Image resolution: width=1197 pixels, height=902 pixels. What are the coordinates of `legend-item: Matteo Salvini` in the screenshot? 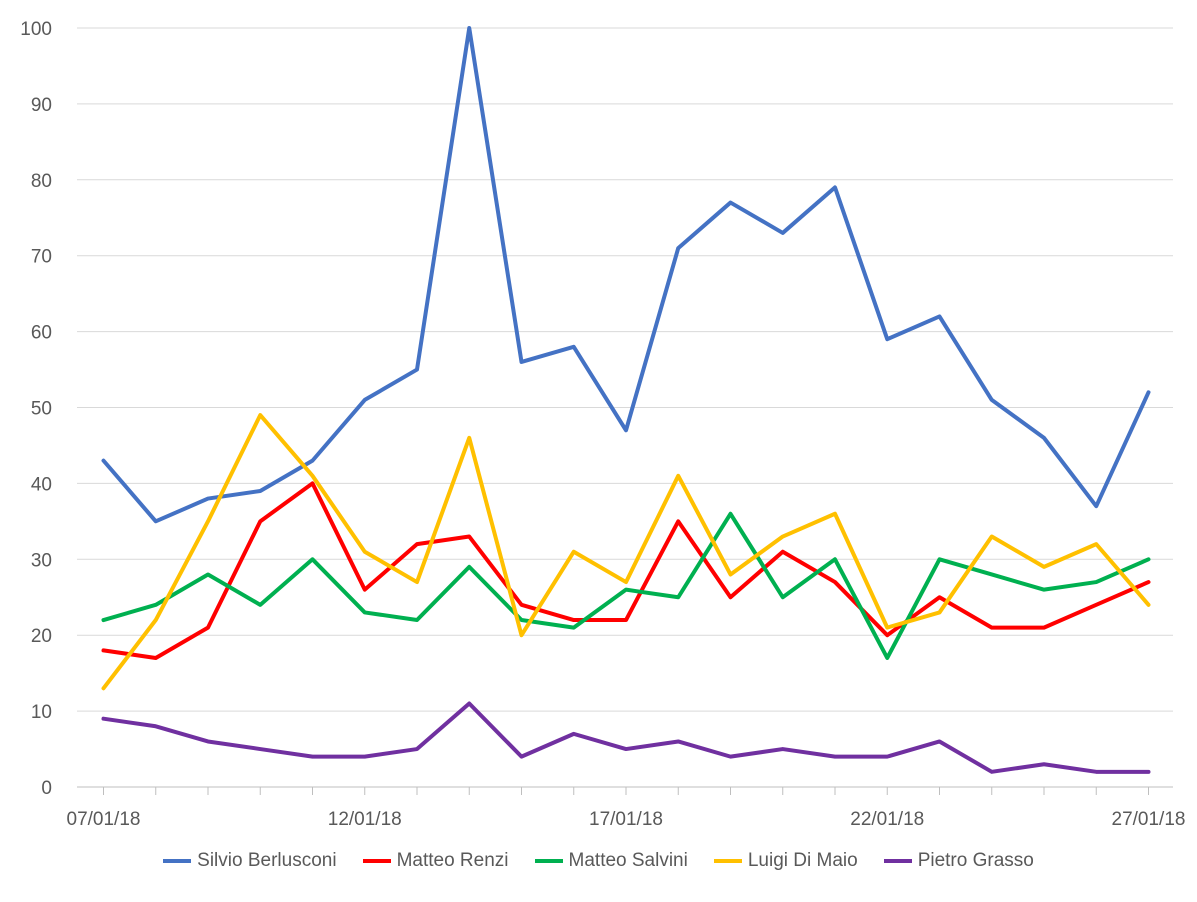 It's located at (611, 861).